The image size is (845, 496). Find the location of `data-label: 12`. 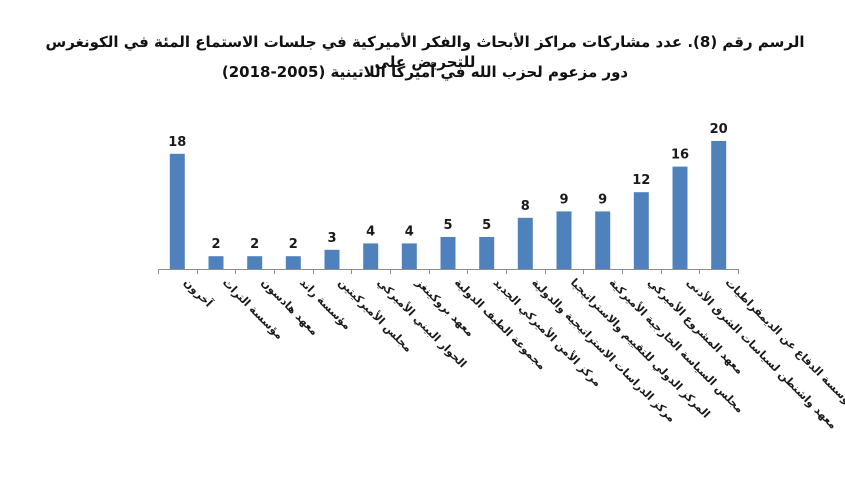

data-label: 12 is located at coordinates (641, 180).